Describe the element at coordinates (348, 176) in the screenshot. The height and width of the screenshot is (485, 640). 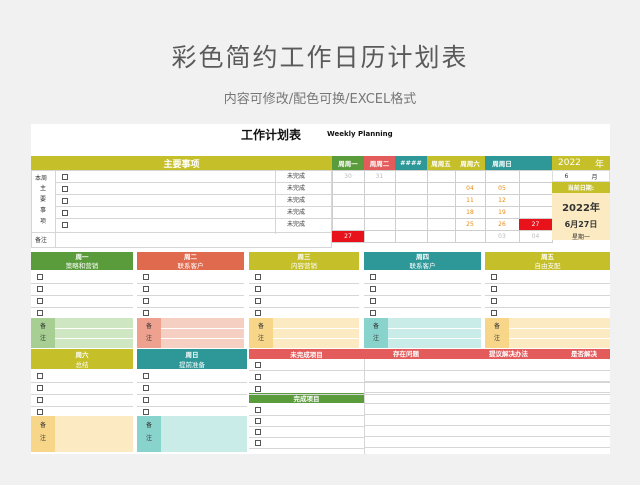
I see `calendar-date: 30` at that location.